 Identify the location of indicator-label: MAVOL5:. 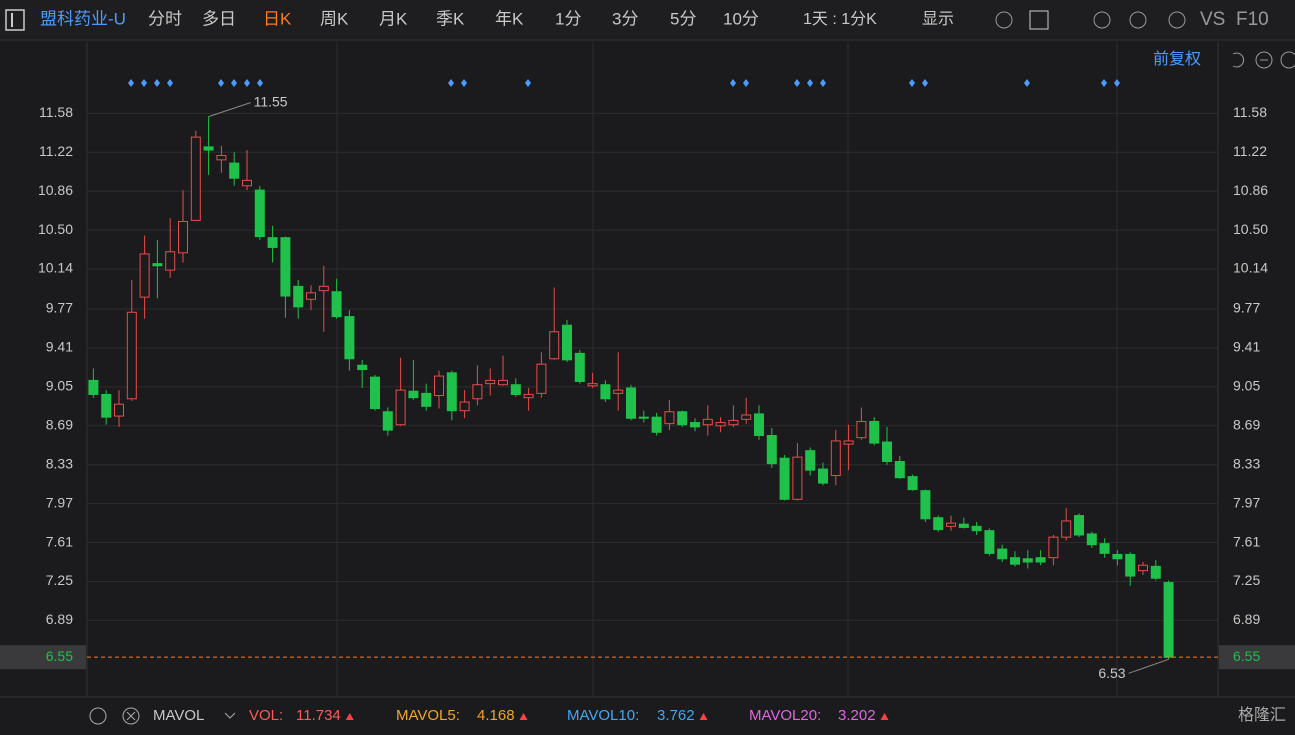
(428, 715).